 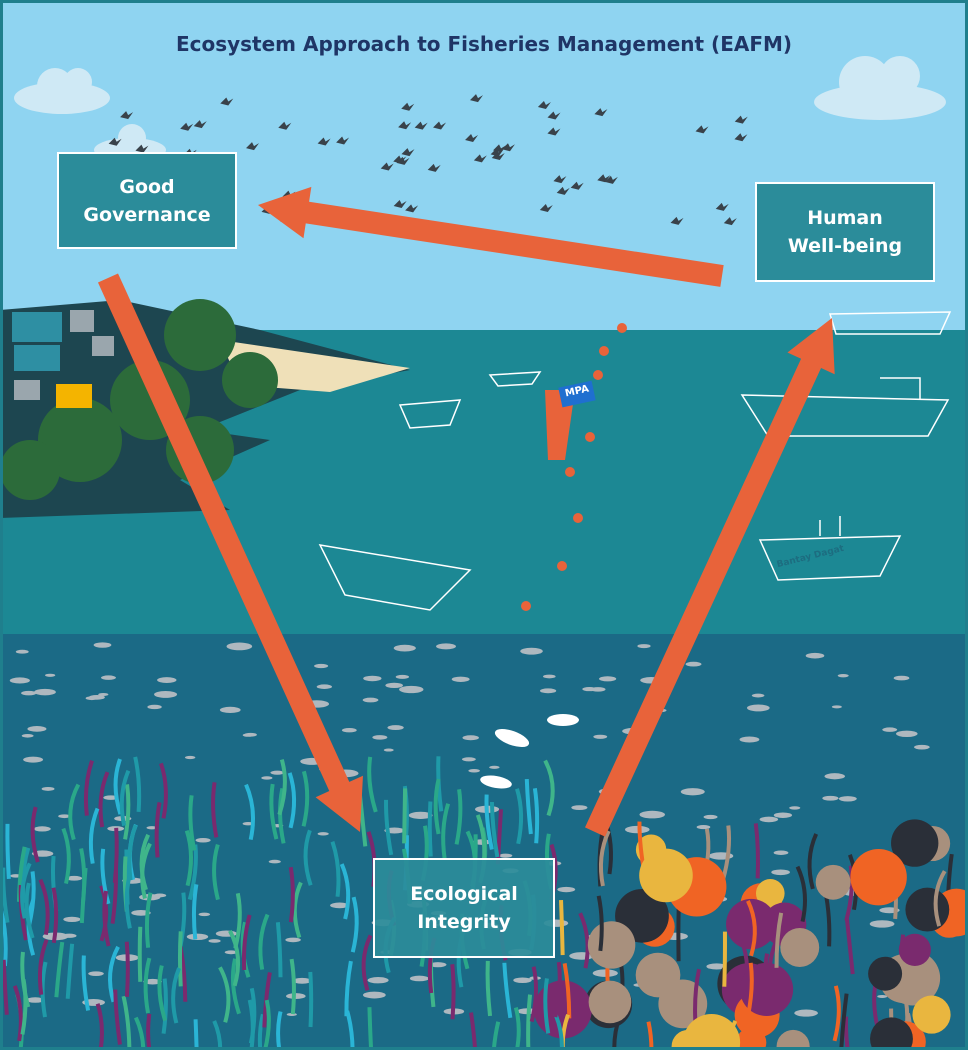 I want to click on node-box: Ecological Integrity, so click(x=464, y=908).